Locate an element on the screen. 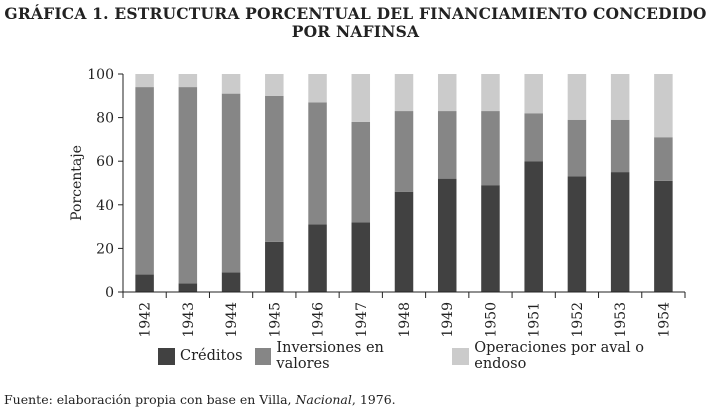 This screenshot has width=711, height=414. y-axis-label: Porcentaje is located at coordinates (77, 183).